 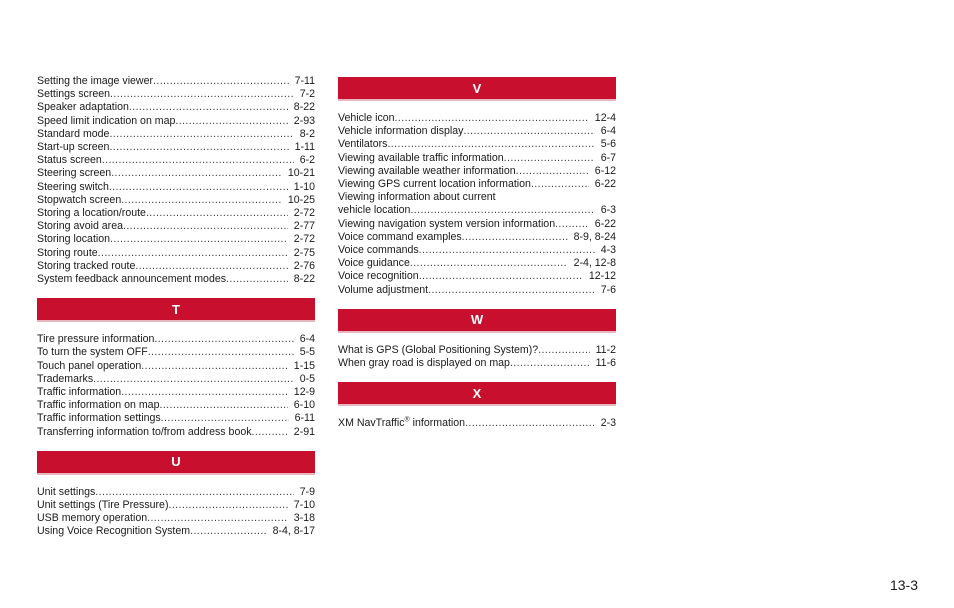 What do you see at coordinates (605, 118) in the screenshot?
I see `index-entry-page: 12-4` at bounding box center [605, 118].